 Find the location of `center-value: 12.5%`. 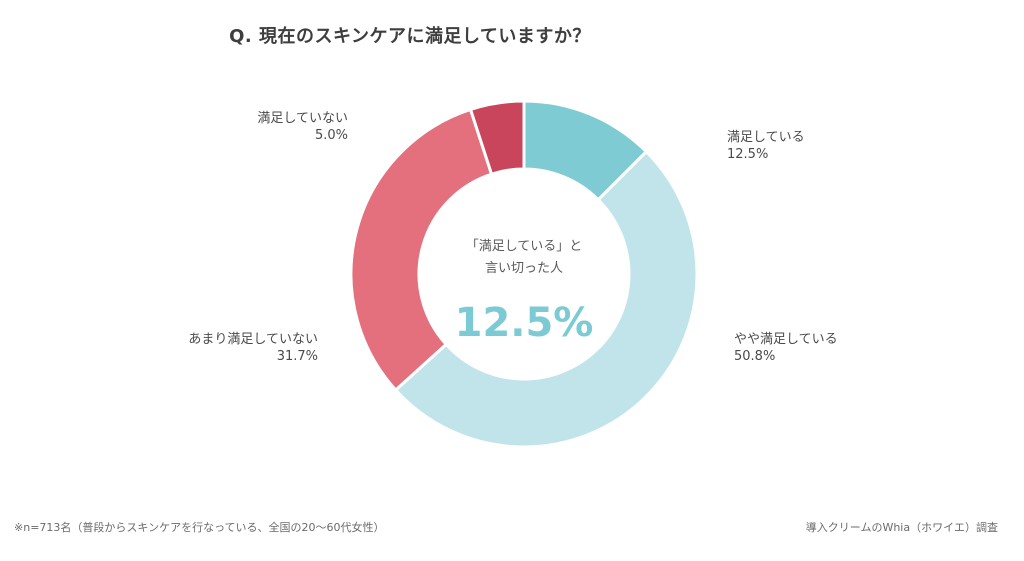

center-value: 12.5% is located at coordinates (524, 323).